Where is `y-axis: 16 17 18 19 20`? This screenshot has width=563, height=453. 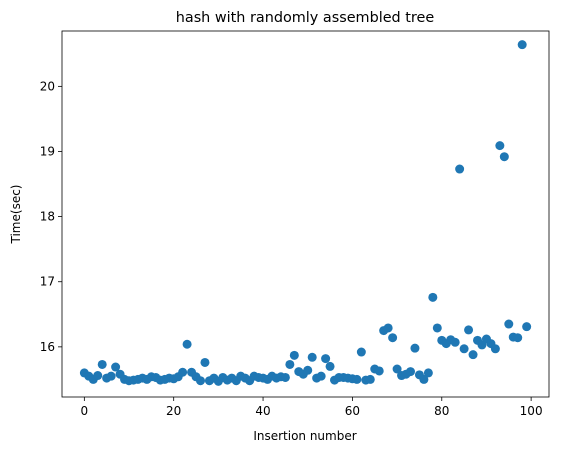 y-axis: 16 17 18 19 20 is located at coordinates (51, 216).